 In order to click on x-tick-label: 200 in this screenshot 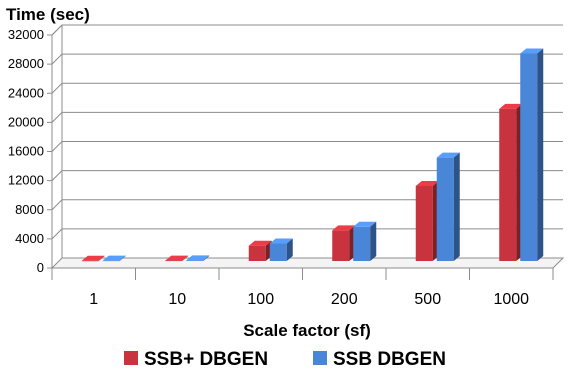, I will do `click(344, 299)`.